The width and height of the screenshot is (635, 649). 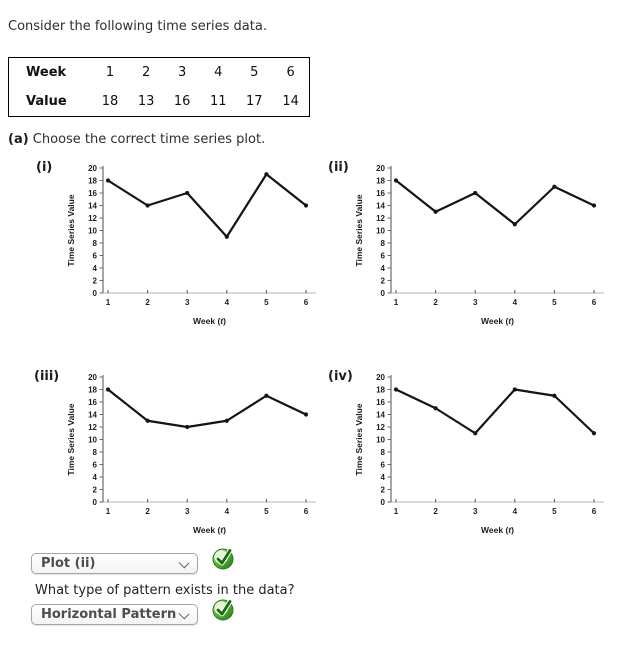 What do you see at coordinates (68, 563) in the screenshot?
I see `plot-answer-selected-value: Plot (ii)` at bounding box center [68, 563].